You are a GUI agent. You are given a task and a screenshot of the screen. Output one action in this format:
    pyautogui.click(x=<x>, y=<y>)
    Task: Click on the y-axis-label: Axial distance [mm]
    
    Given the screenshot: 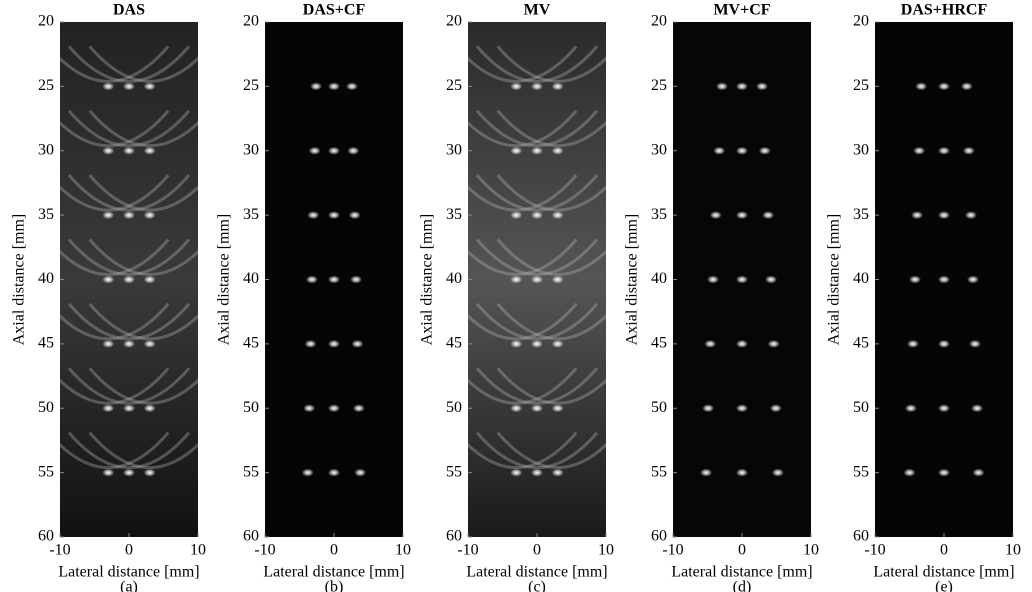 What is the action you would take?
    pyautogui.click(x=632, y=280)
    